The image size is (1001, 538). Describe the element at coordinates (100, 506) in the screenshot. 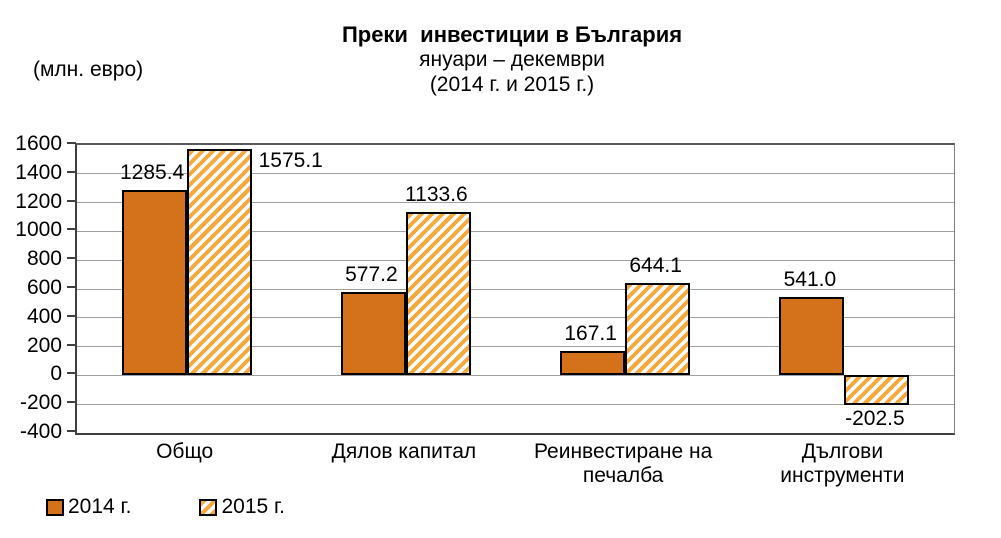

I see `legend-label: 2014 г.` at that location.